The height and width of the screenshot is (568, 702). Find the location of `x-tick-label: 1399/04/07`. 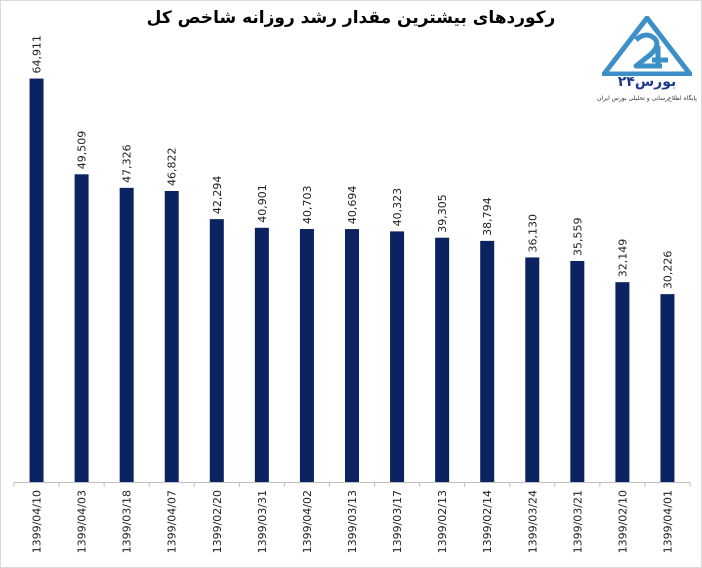

x-tick-label: 1399/04/07 is located at coordinates (172, 521).